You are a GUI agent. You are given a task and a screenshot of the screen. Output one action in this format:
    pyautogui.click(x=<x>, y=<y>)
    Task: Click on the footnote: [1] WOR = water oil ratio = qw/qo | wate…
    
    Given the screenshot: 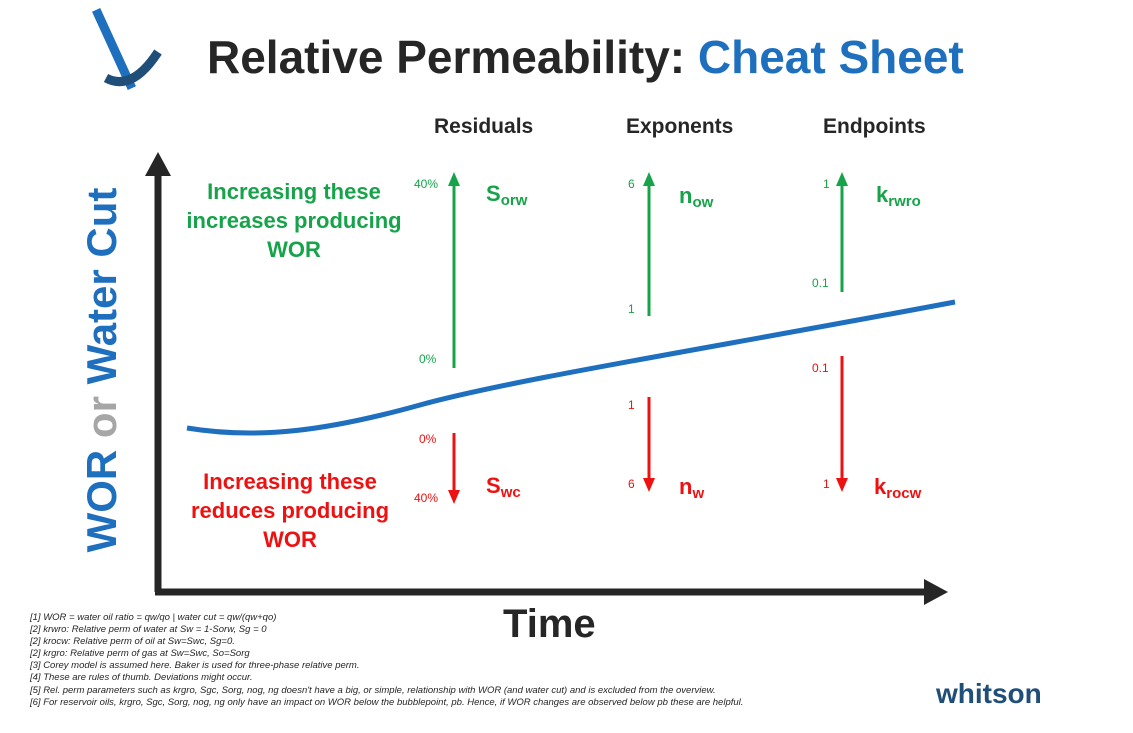 What is the action you would take?
    pyautogui.click(x=153, y=617)
    